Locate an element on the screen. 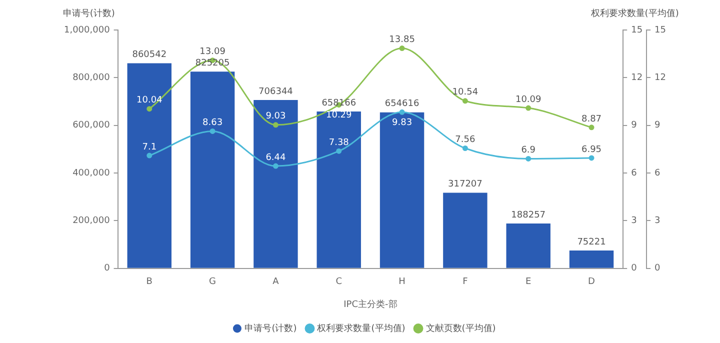 This screenshot has width=720, height=343. y3-tick-label: 0 is located at coordinates (657, 269).